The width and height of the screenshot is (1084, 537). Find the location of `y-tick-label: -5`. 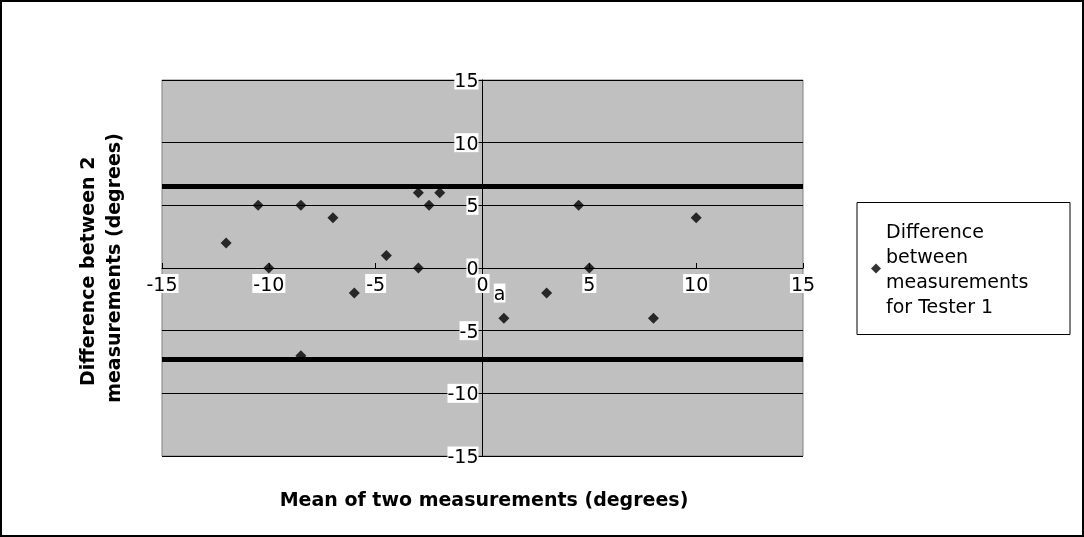

y-tick-label: -5 is located at coordinates (469, 330).